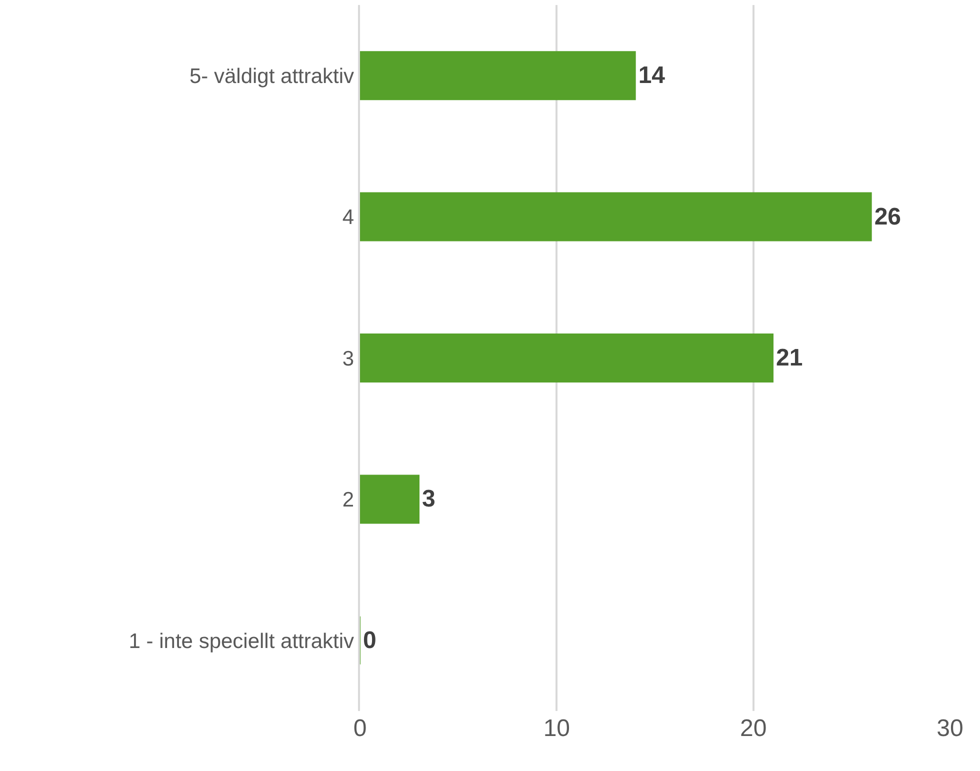 This screenshot has width=980, height=771. What do you see at coordinates (753, 728) in the screenshot?
I see `x-tick-label: 20` at bounding box center [753, 728].